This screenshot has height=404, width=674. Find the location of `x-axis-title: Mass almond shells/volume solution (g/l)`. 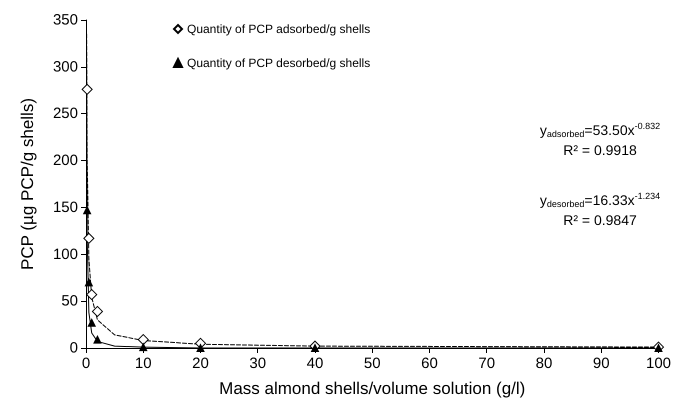

x-axis-title: Mass almond shells/volume solution (g/l) is located at coordinates (372, 388).